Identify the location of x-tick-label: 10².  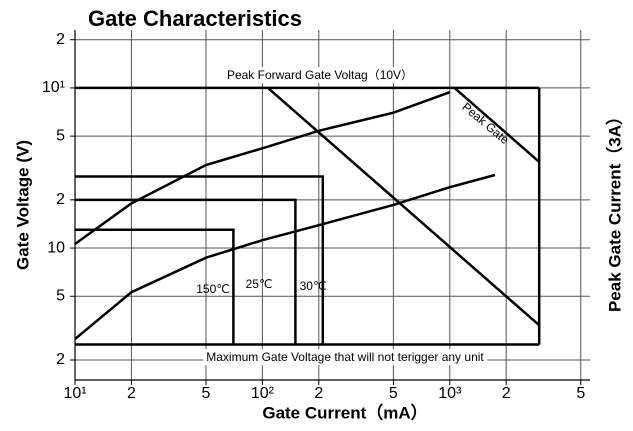
(263, 393).